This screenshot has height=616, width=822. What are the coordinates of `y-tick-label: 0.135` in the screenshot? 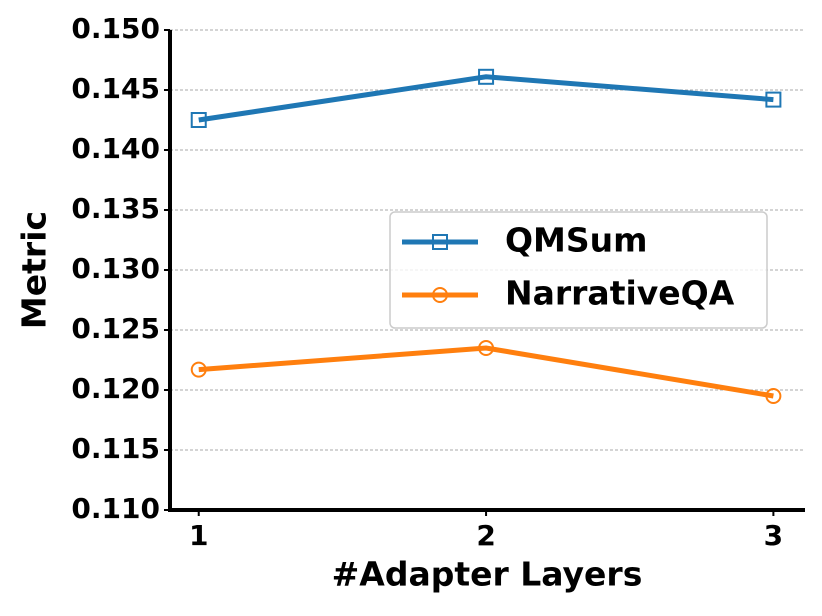 It's located at (115, 208).